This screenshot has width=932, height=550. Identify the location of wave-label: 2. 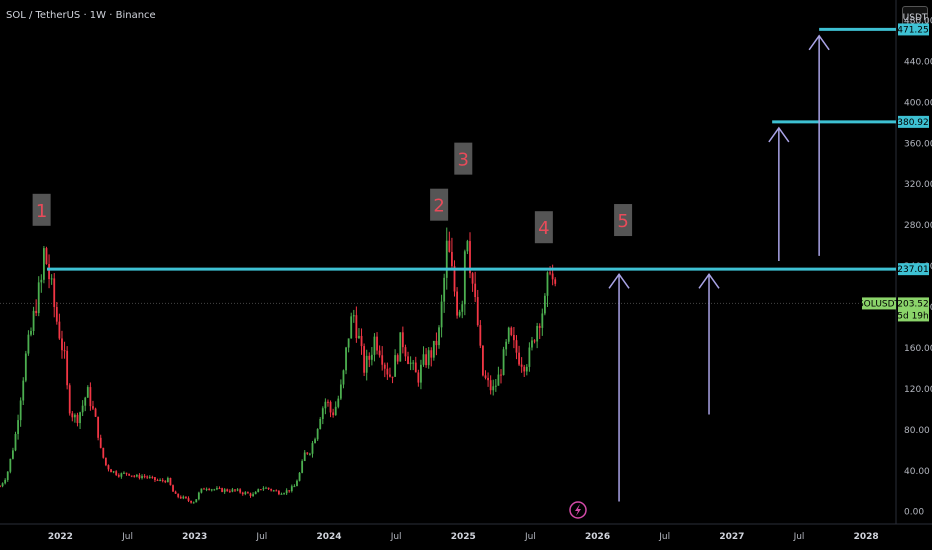
(438, 206).